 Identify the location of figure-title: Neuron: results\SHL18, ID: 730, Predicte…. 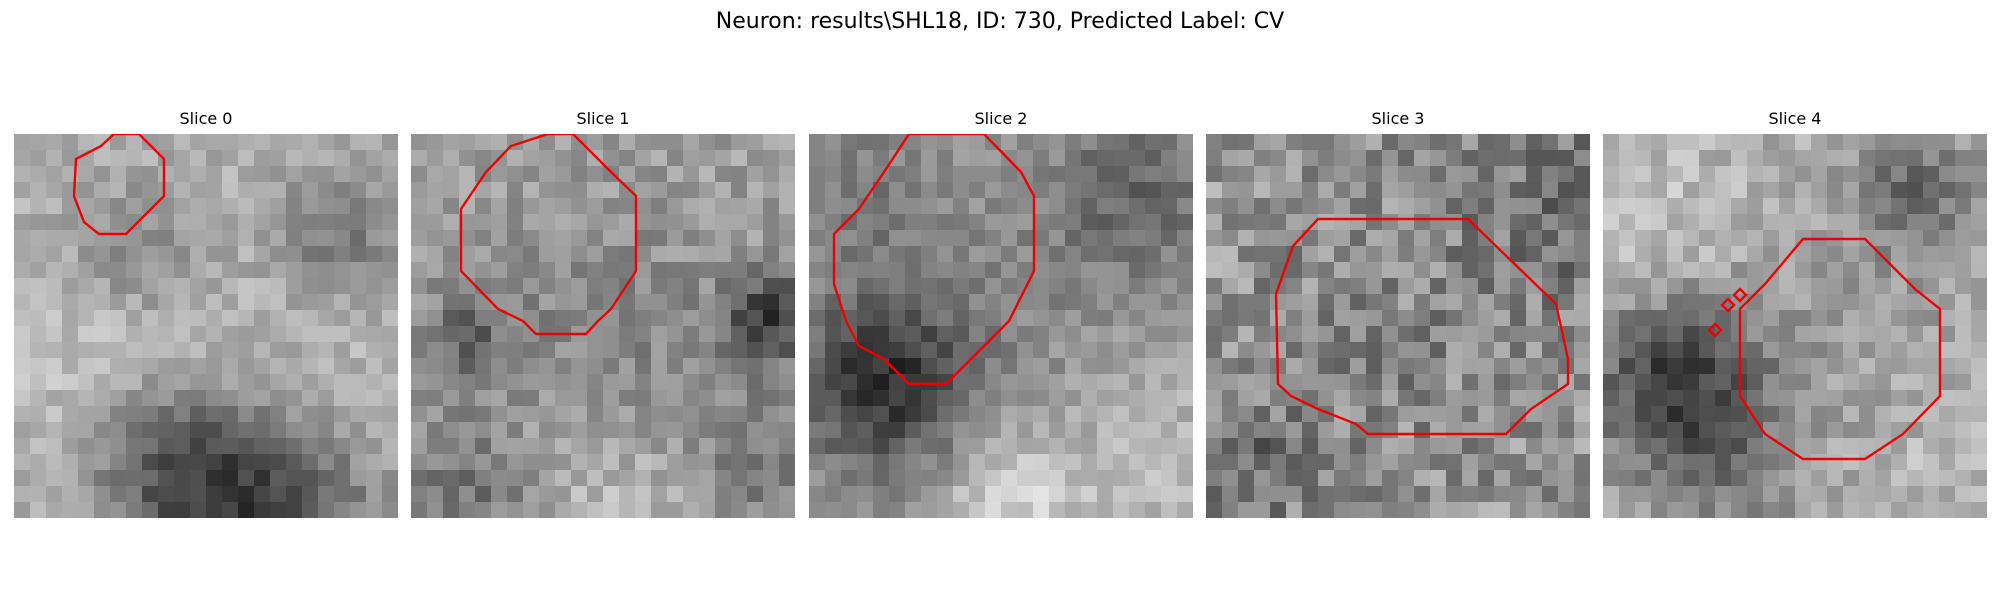
(1000, 21).